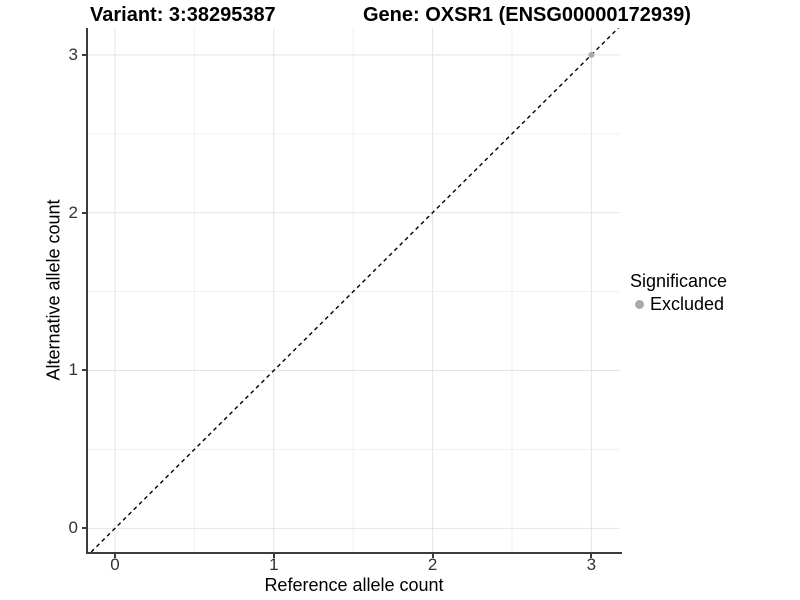  Describe the element at coordinates (274, 564) in the screenshot. I see `x-tick-label: 1` at that location.